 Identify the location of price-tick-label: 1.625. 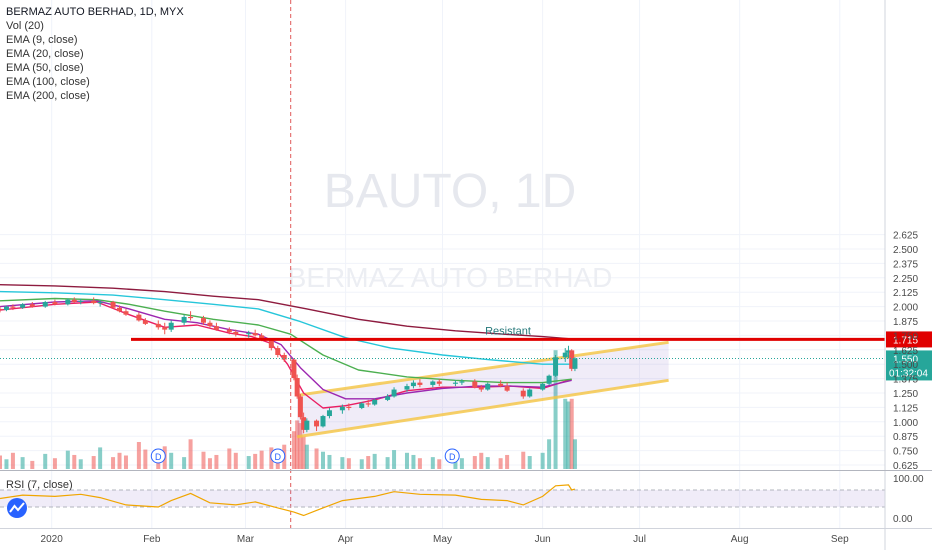
(905, 351).